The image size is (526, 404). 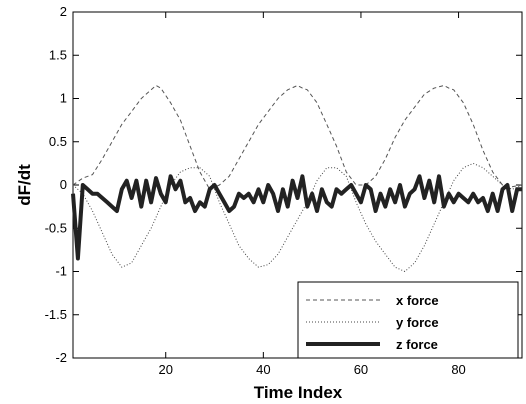 I want to click on legend-label-x-force: x force, so click(x=417, y=300).